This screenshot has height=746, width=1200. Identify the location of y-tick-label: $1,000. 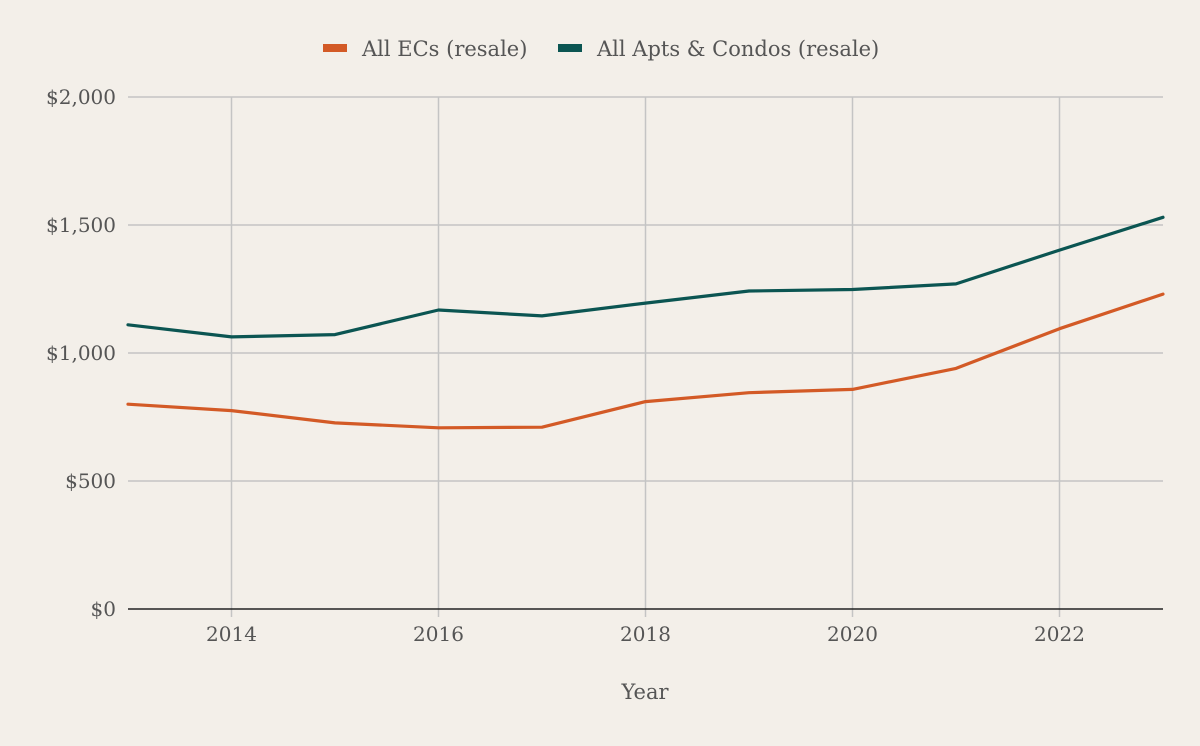
(81, 353).